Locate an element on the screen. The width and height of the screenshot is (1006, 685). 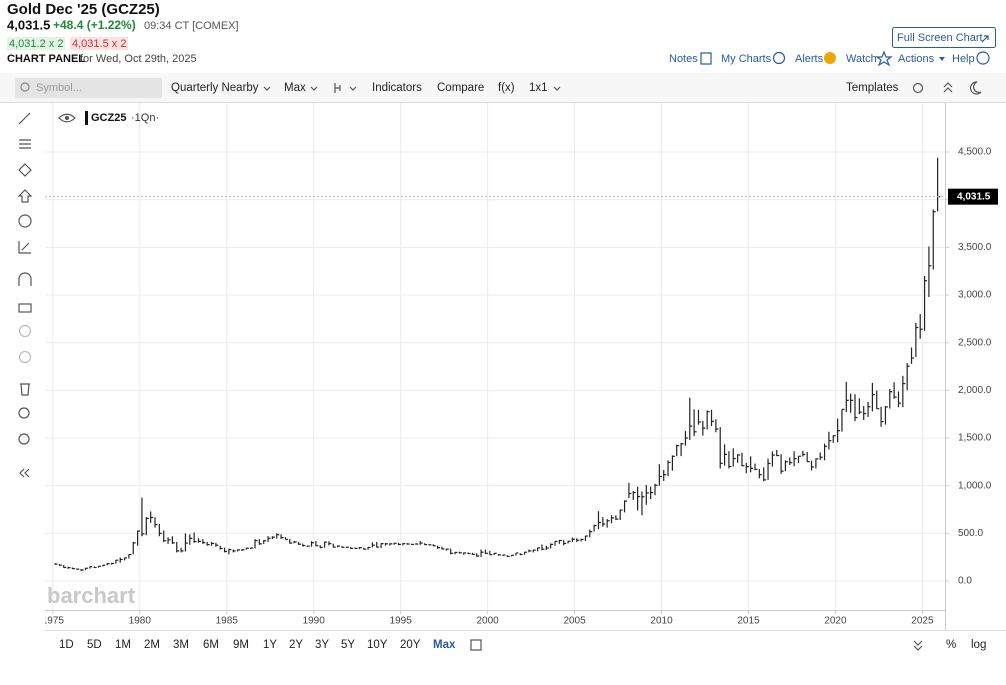
alert-icon is located at coordinates (830, 58).